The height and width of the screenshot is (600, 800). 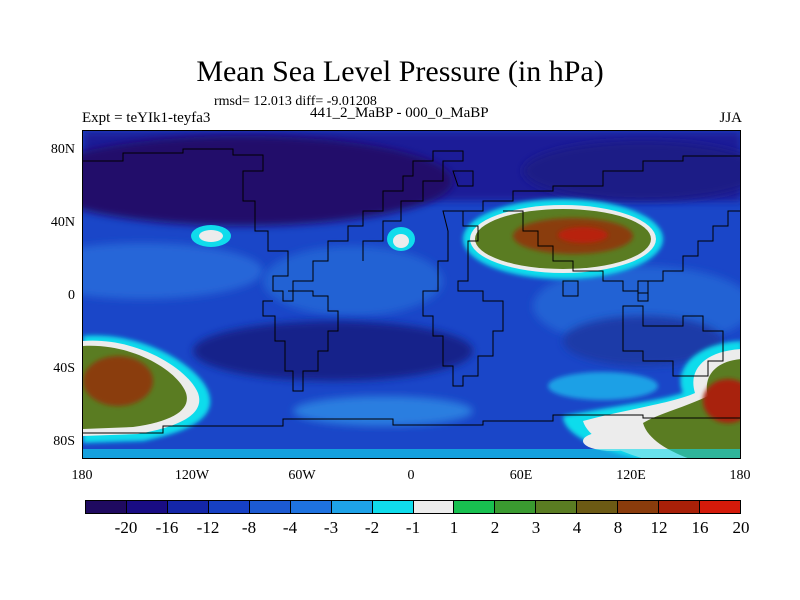 What do you see at coordinates (333, 351) in the screenshot?
I see `field-south-low` at bounding box center [333, 351].